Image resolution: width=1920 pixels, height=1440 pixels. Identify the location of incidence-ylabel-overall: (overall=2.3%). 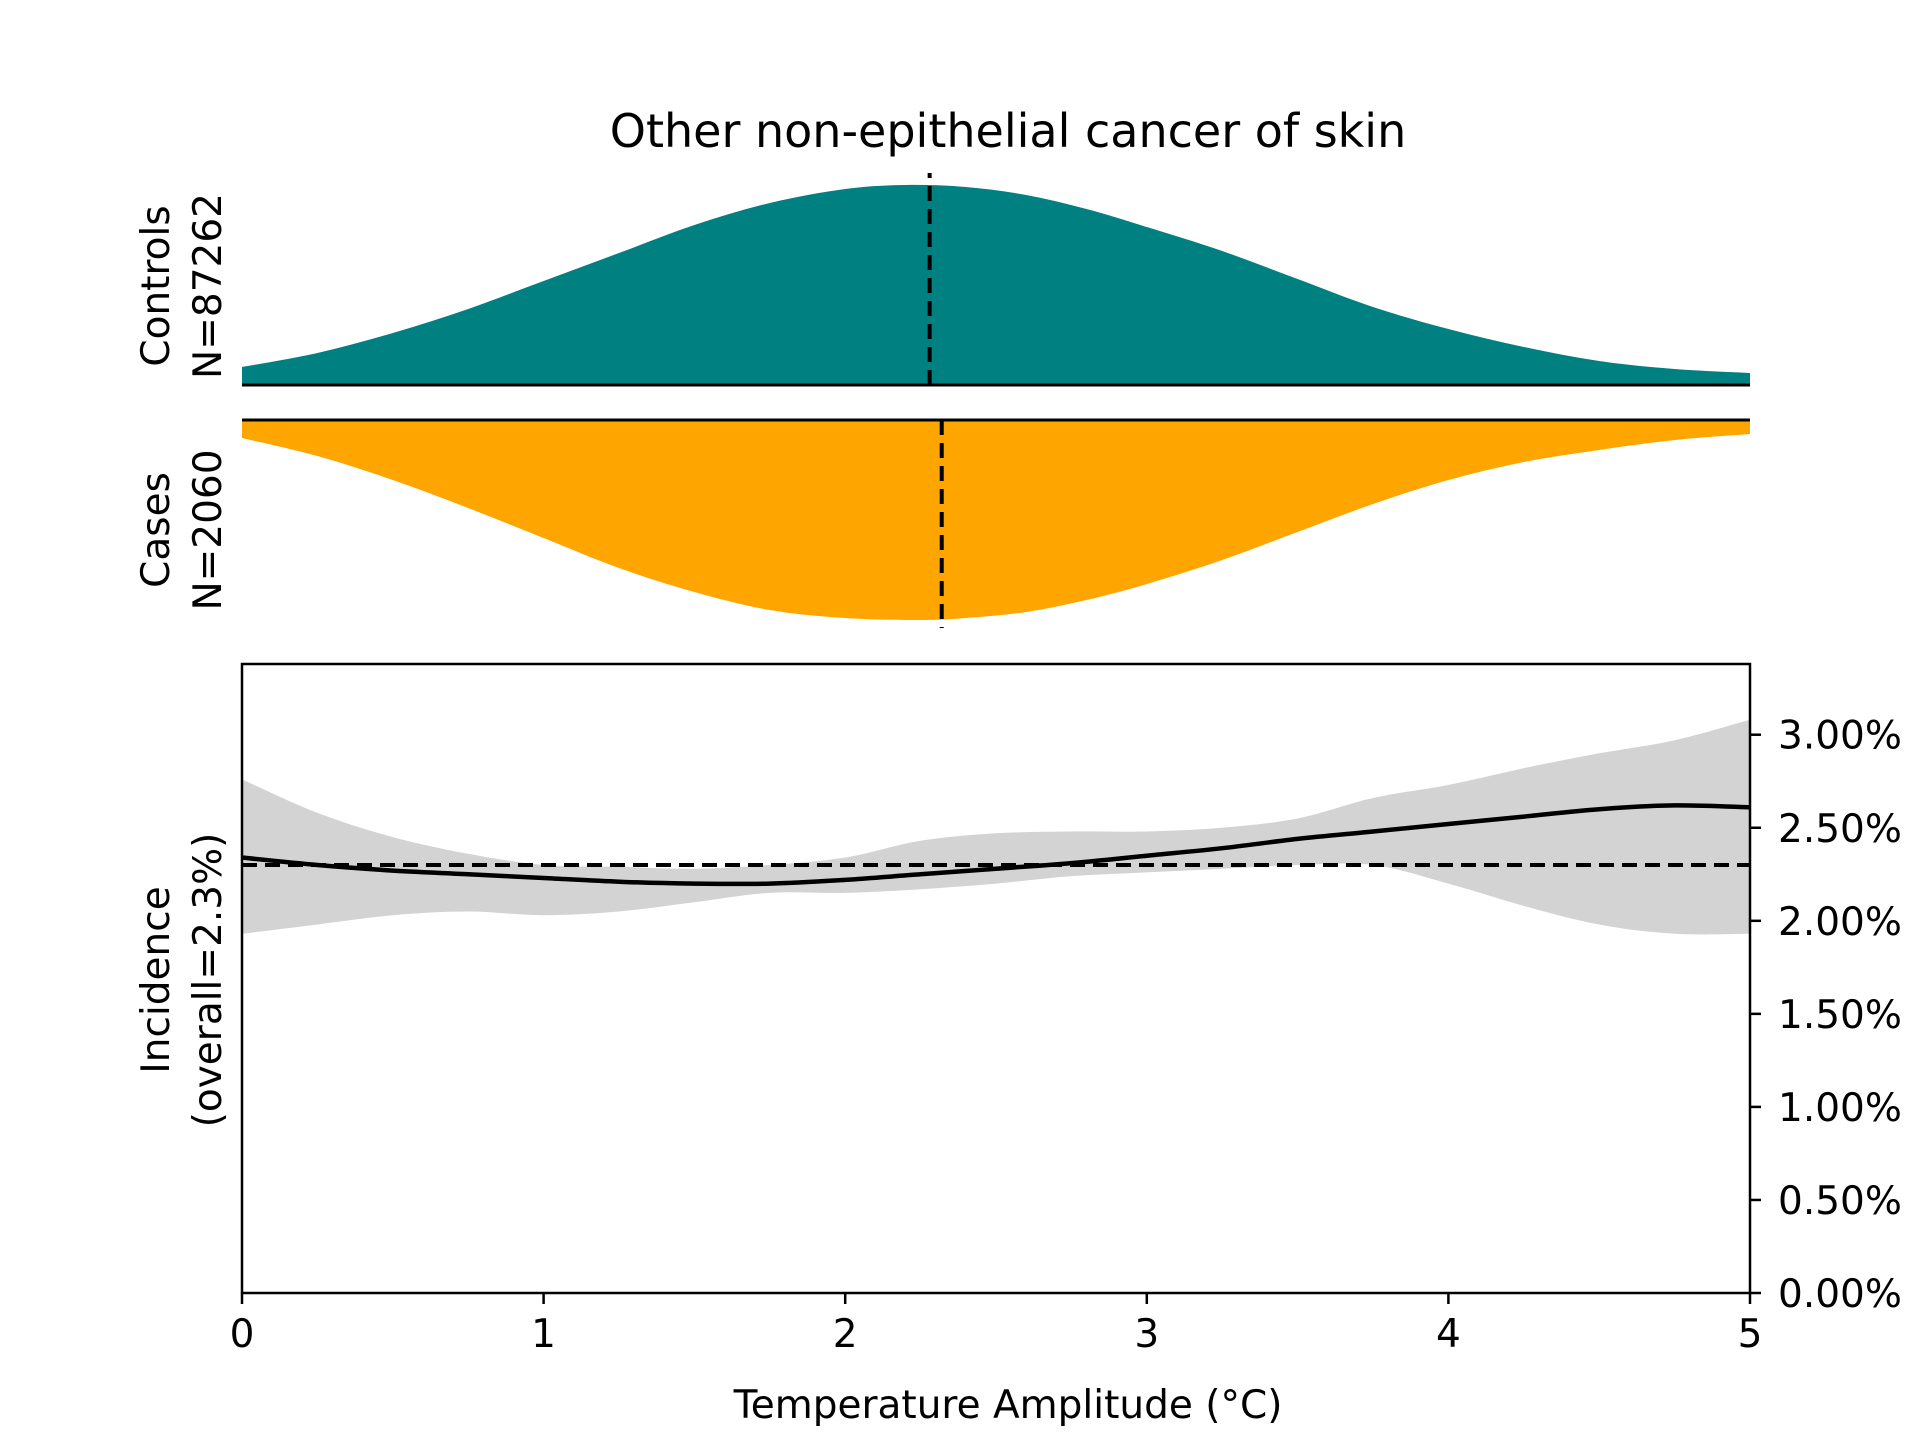
(208, 980).